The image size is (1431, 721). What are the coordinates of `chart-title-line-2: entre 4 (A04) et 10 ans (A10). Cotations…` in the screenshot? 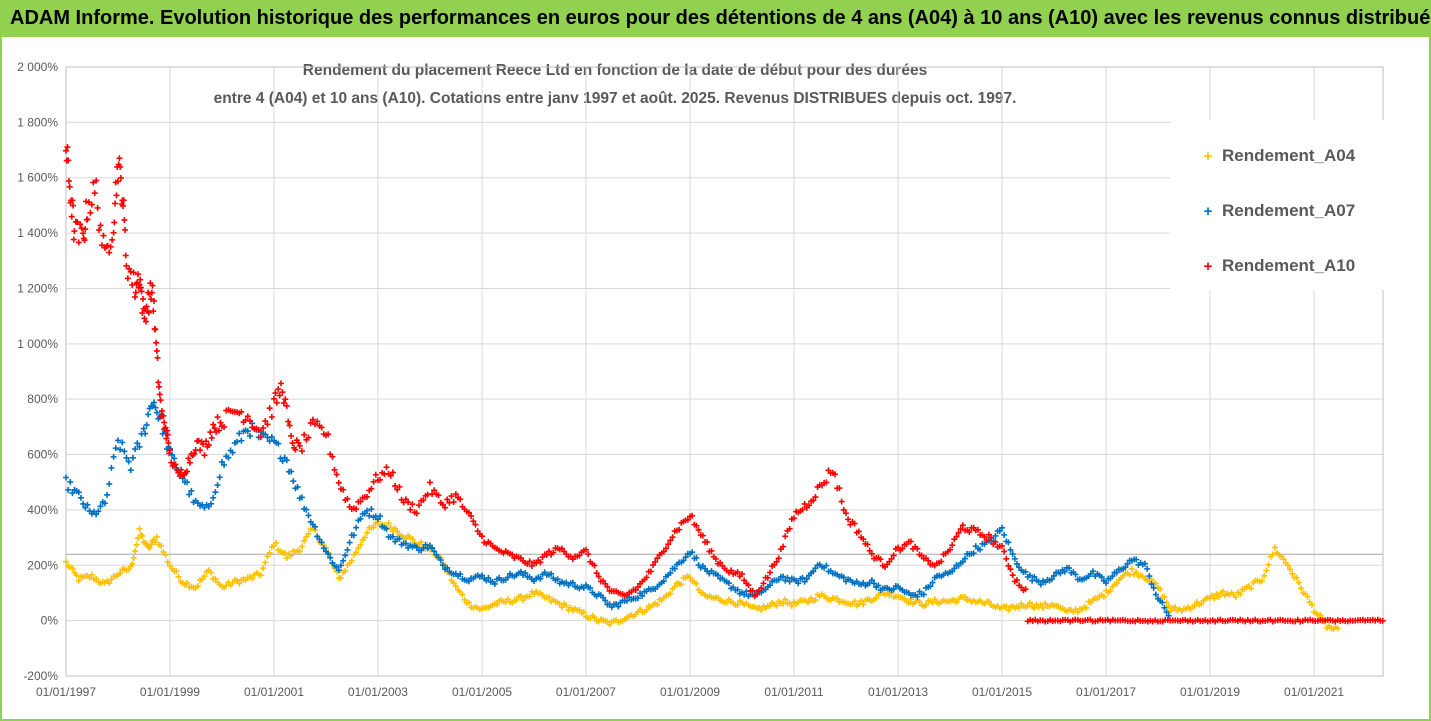 It's located at (615, 98).